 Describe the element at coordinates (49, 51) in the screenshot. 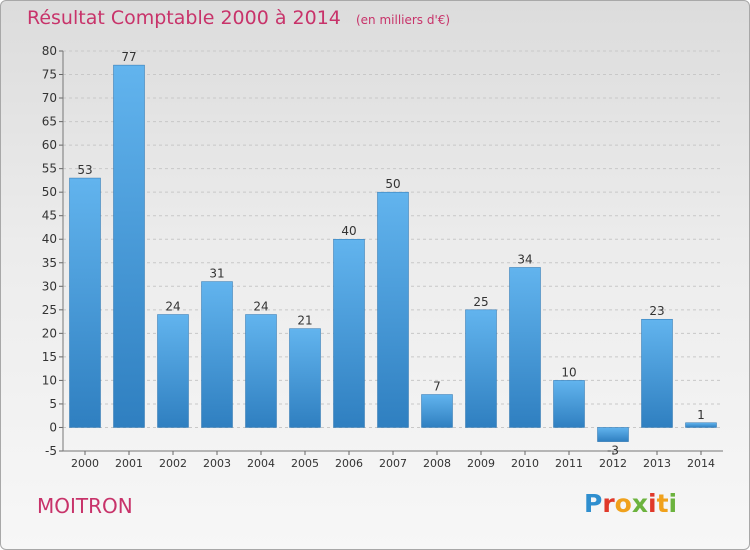

I see `y-tick-label: 80` at that location.